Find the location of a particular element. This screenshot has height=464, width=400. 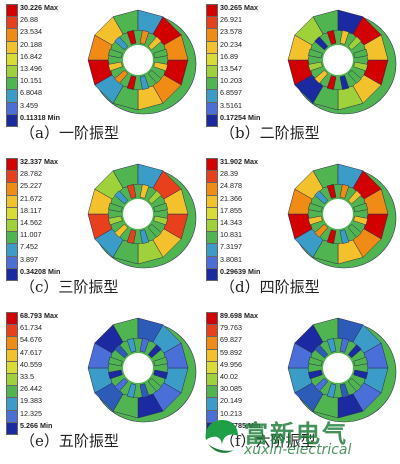

legend-label: 31.902 Max is located at coordinates (239, 161).